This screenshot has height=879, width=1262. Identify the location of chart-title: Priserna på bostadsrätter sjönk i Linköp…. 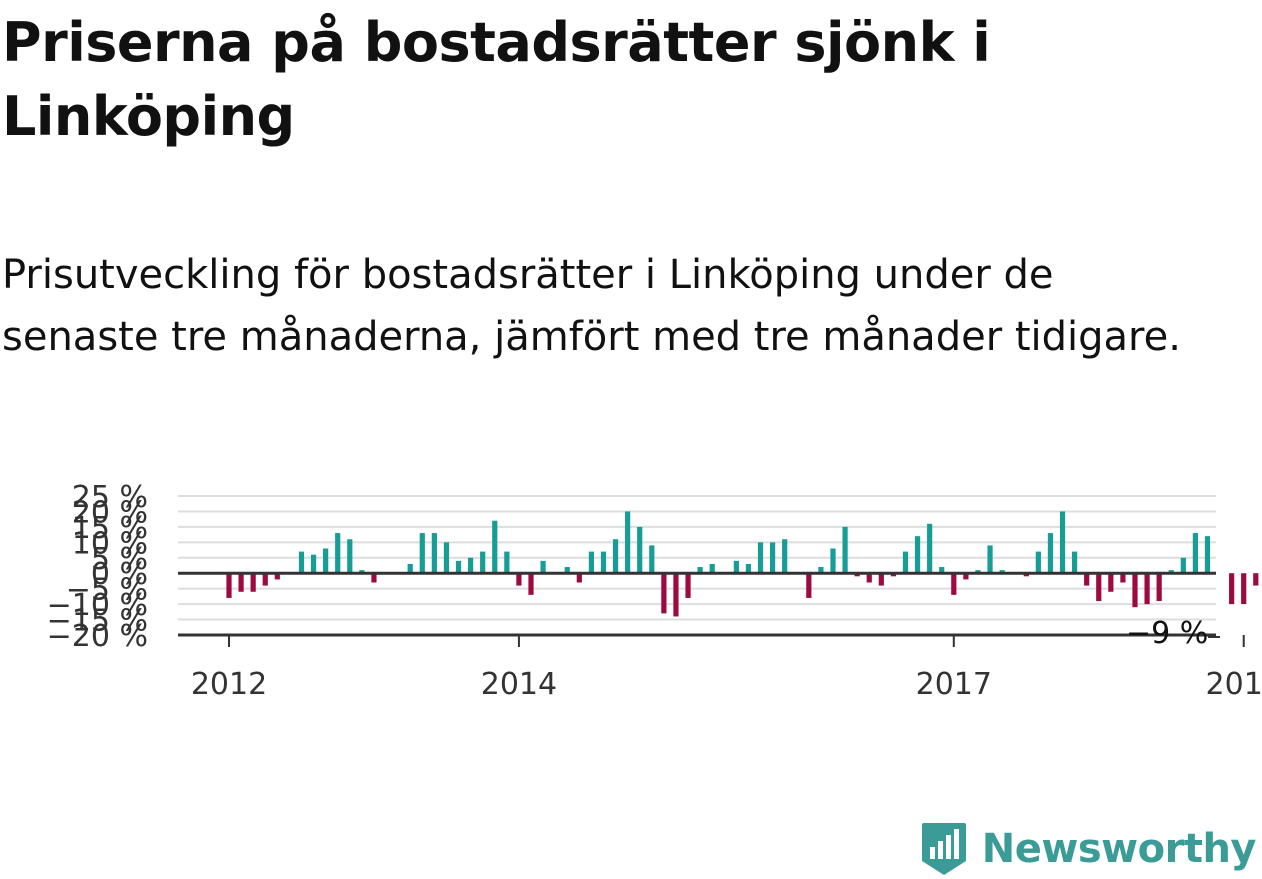
(496, 79).